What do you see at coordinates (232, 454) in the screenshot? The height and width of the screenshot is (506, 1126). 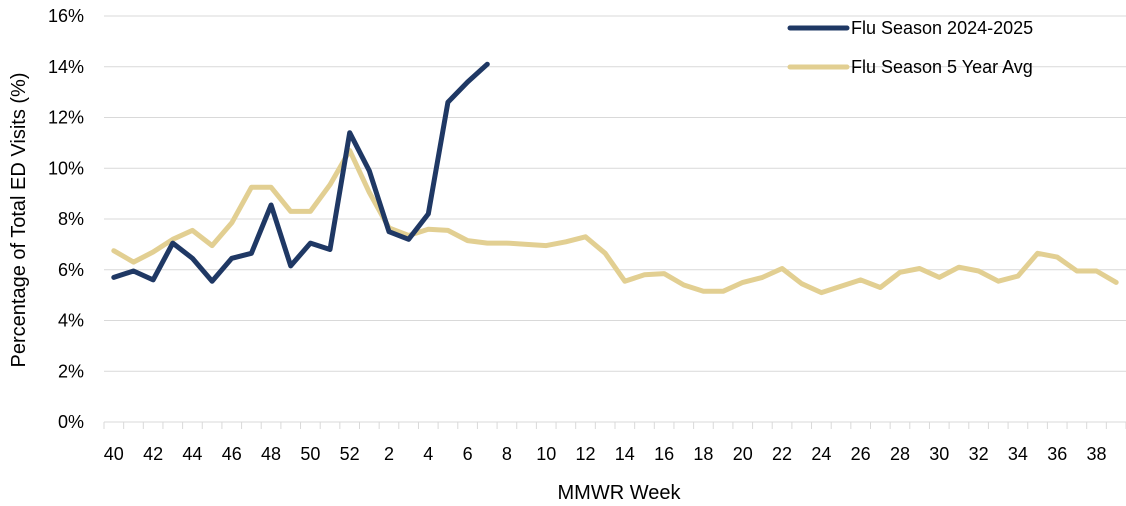 I see `x-tick-label: 46` at bounding box center [232, 454].